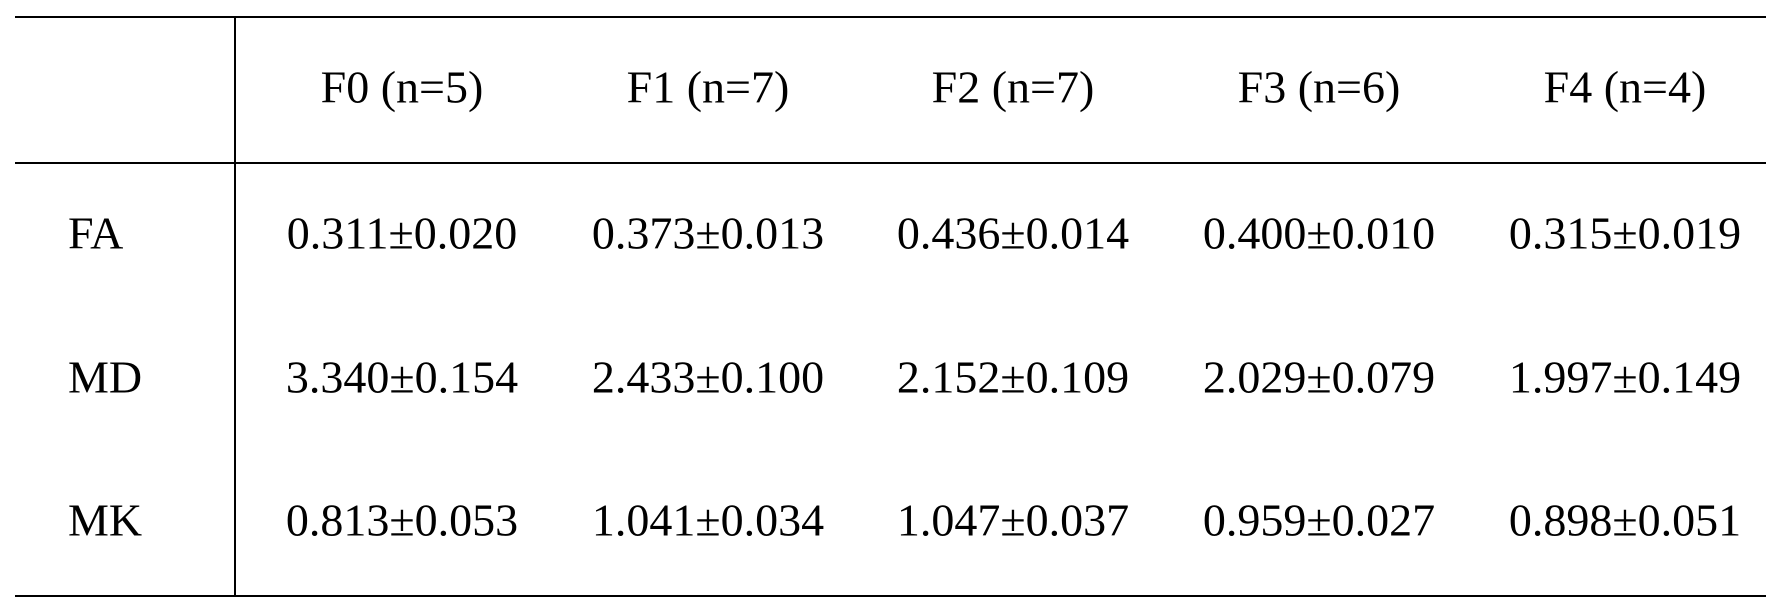  What do you see at coordinates (708, 377) in the screenshot?
I see `cell: 2.433±0.100` at bounding box center [708, 377].